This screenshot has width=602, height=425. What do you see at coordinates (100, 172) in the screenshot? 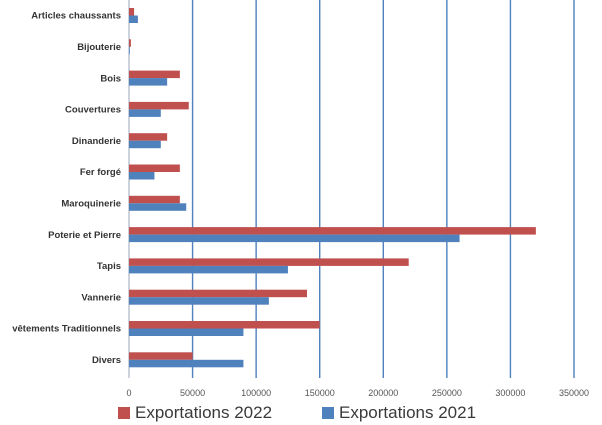
I see `category-label: Fer forgé` at bounding box center [100, 172].